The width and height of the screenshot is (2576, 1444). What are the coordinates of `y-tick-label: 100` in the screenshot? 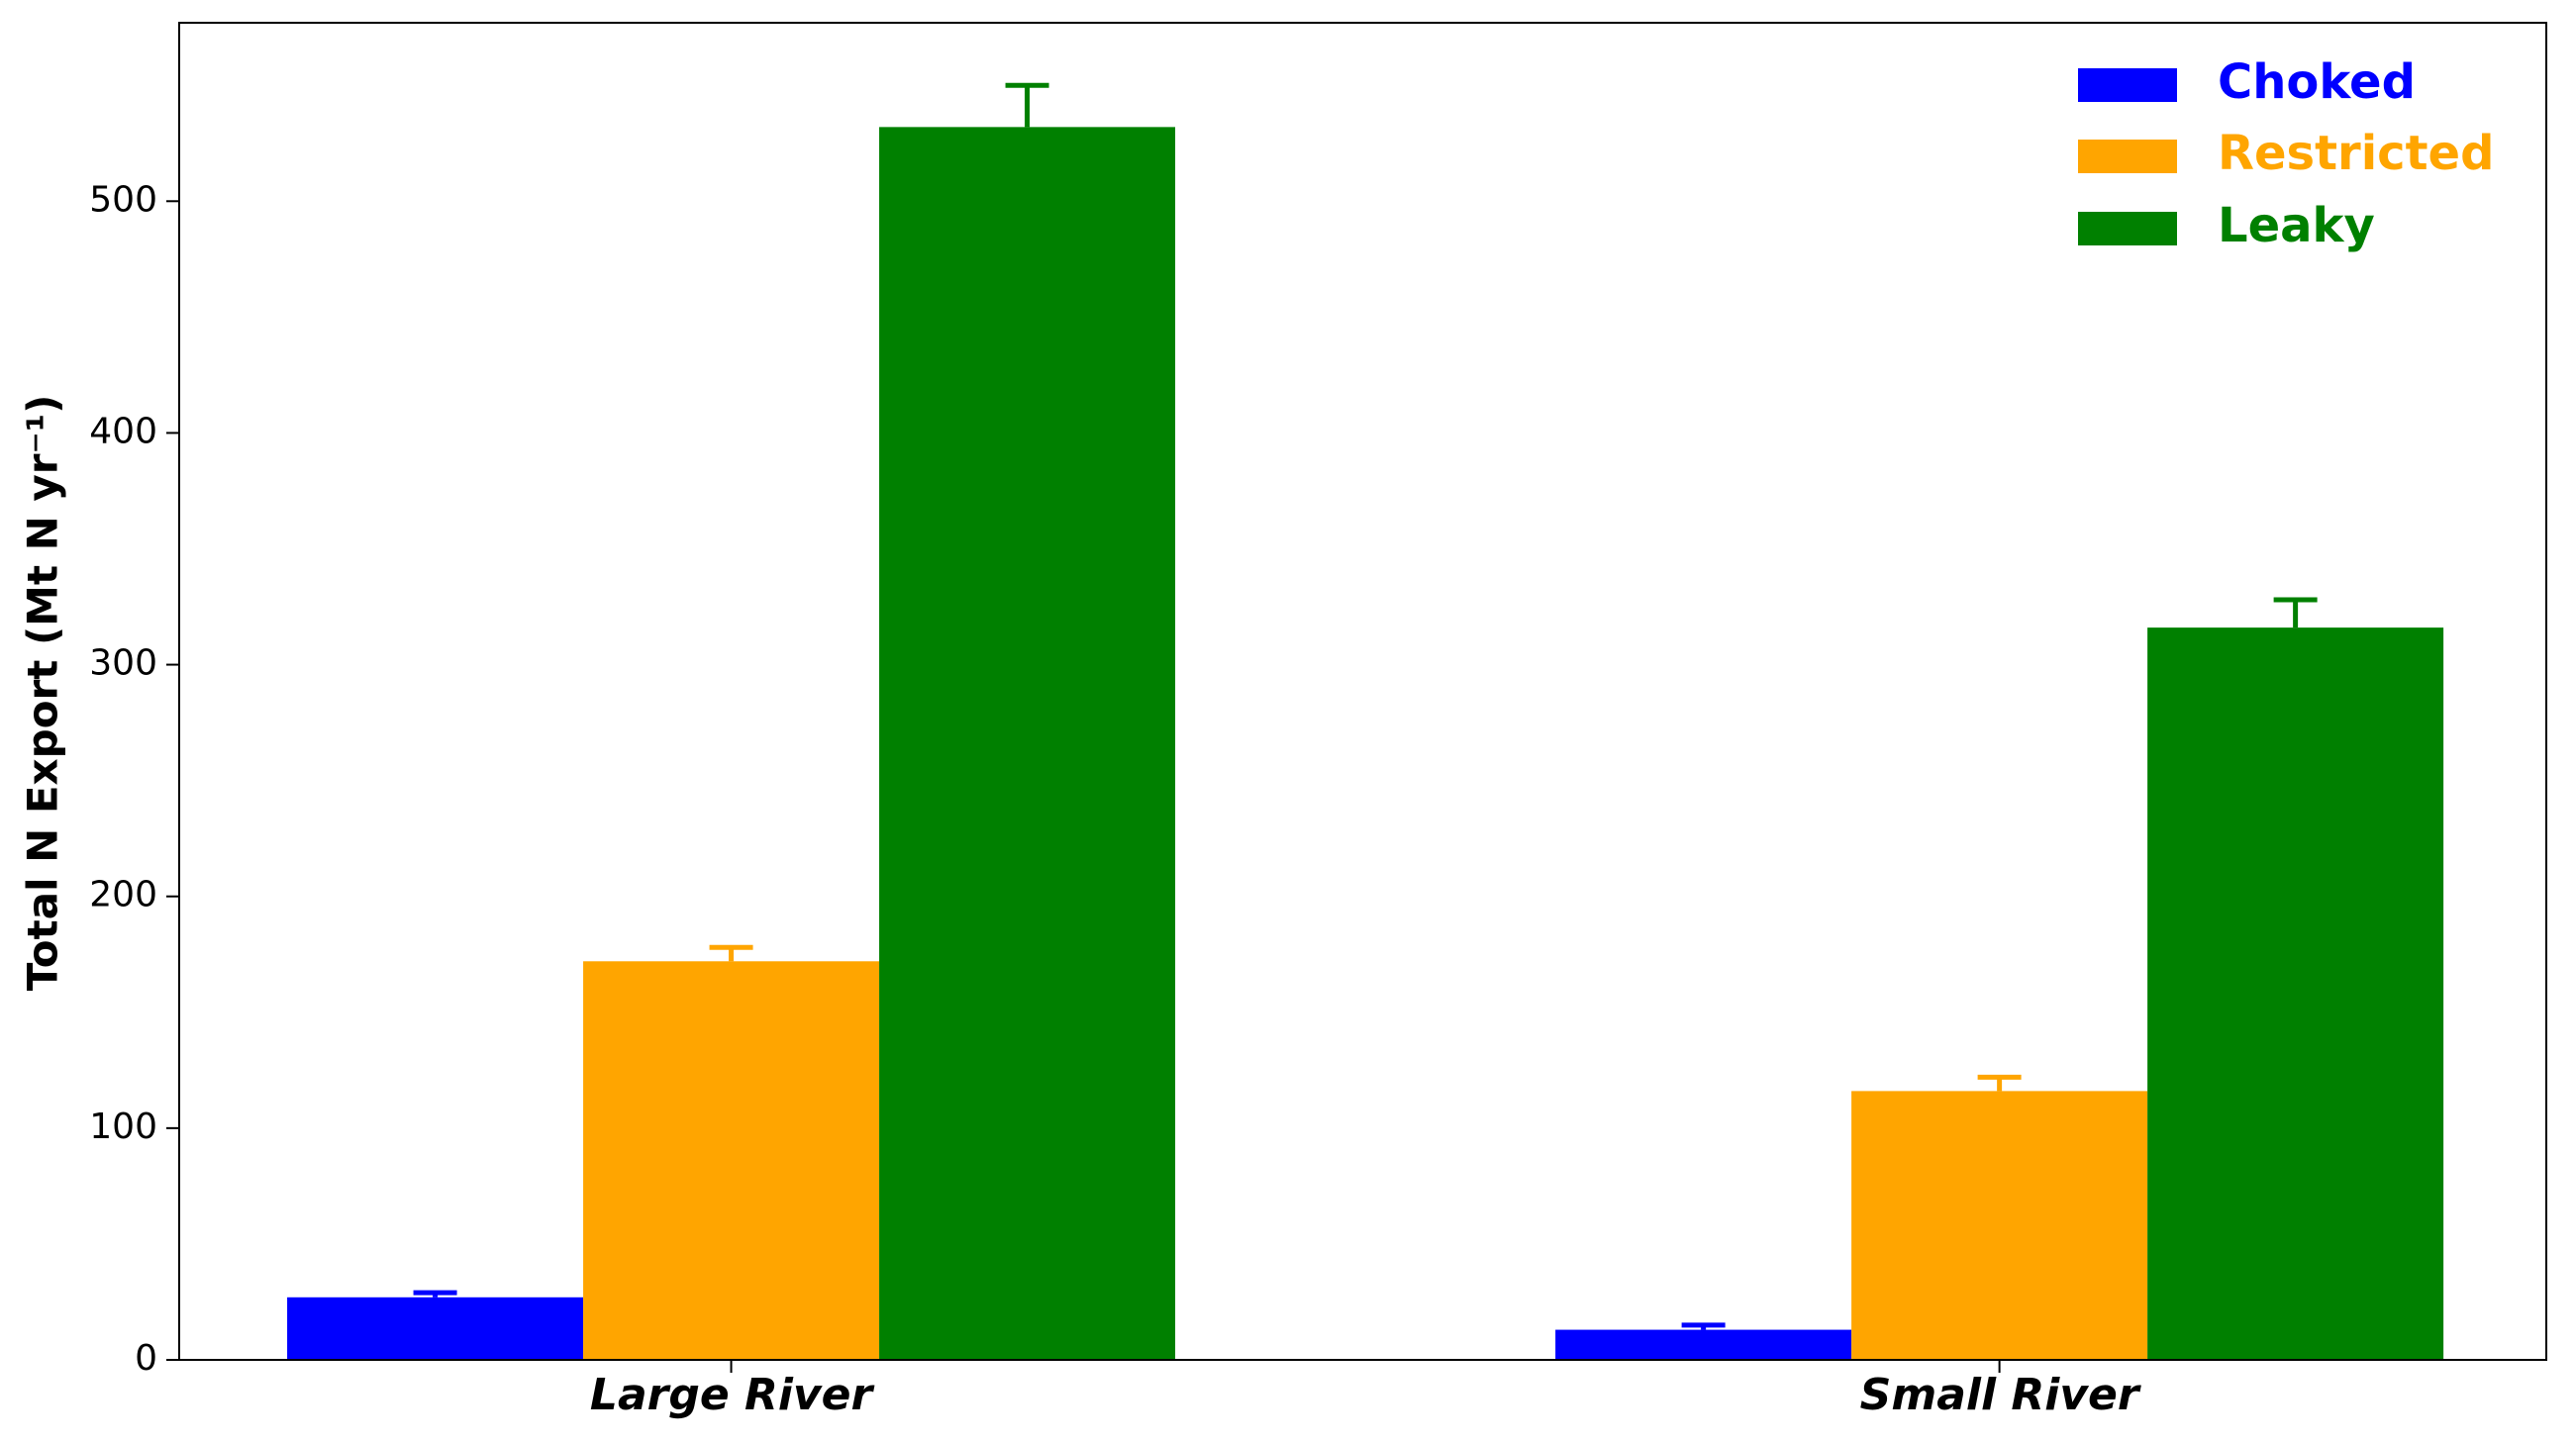 It's located at (123, 1127).